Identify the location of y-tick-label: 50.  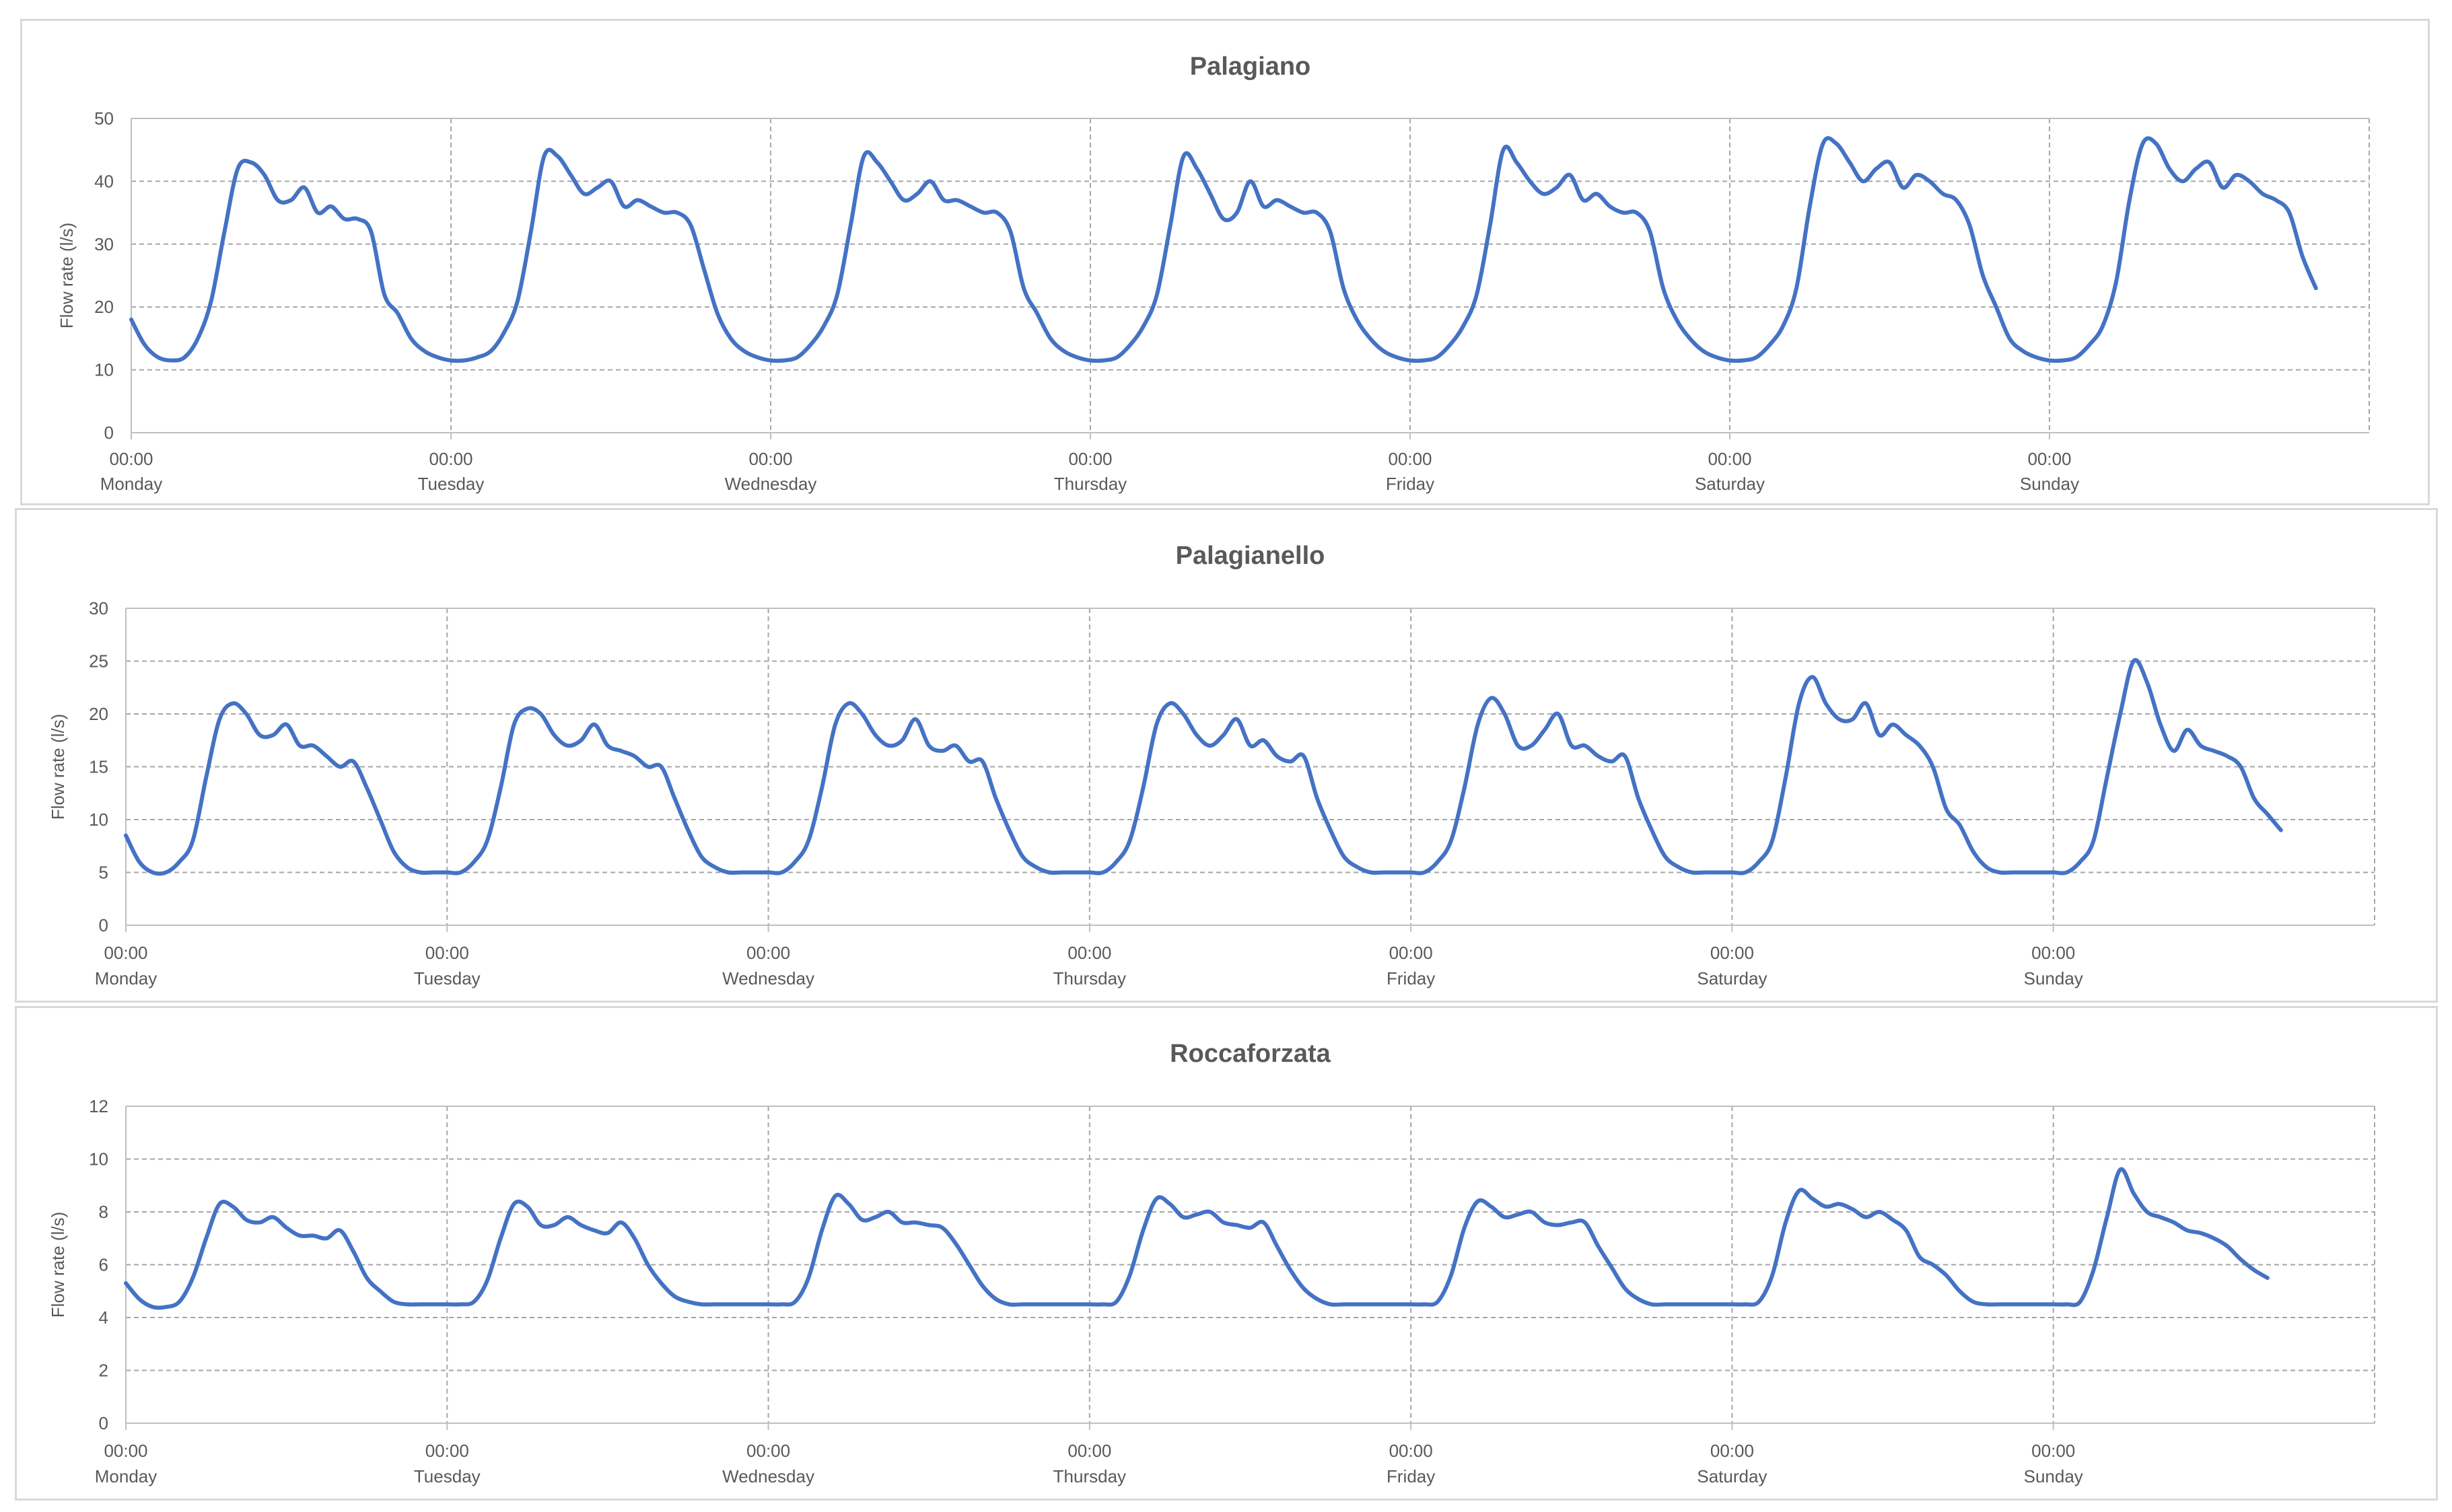
(104, 118).